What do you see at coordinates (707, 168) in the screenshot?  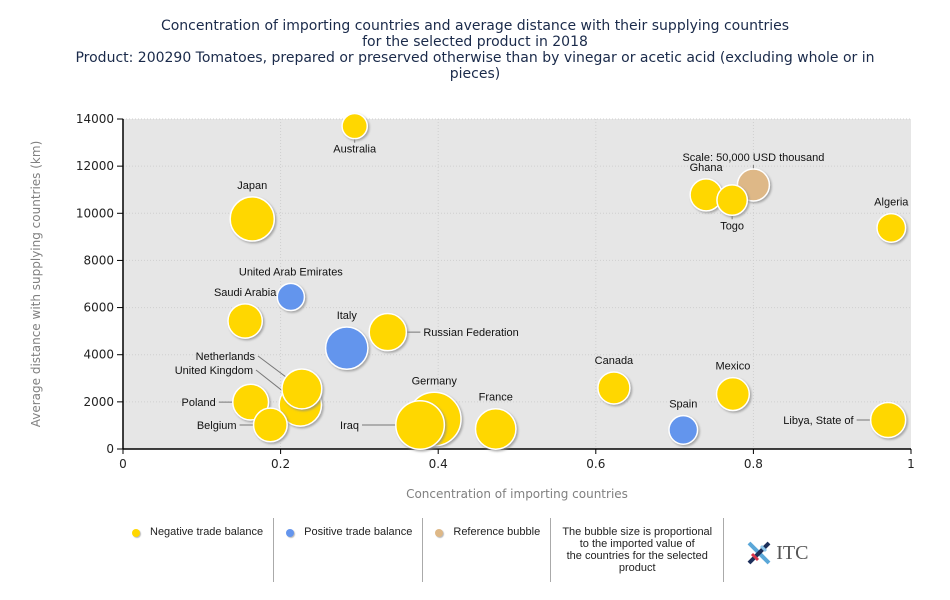 I see `bubble-label: Ghana` at bounding box center [707, 168].